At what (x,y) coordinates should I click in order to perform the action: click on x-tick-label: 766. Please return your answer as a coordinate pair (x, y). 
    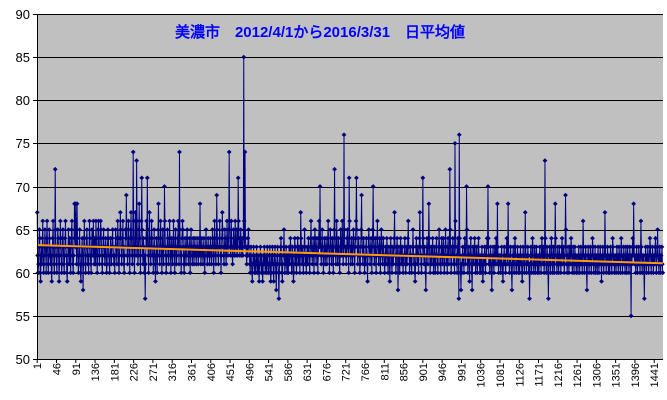
    Looking at the image, I should click on (366, 372).